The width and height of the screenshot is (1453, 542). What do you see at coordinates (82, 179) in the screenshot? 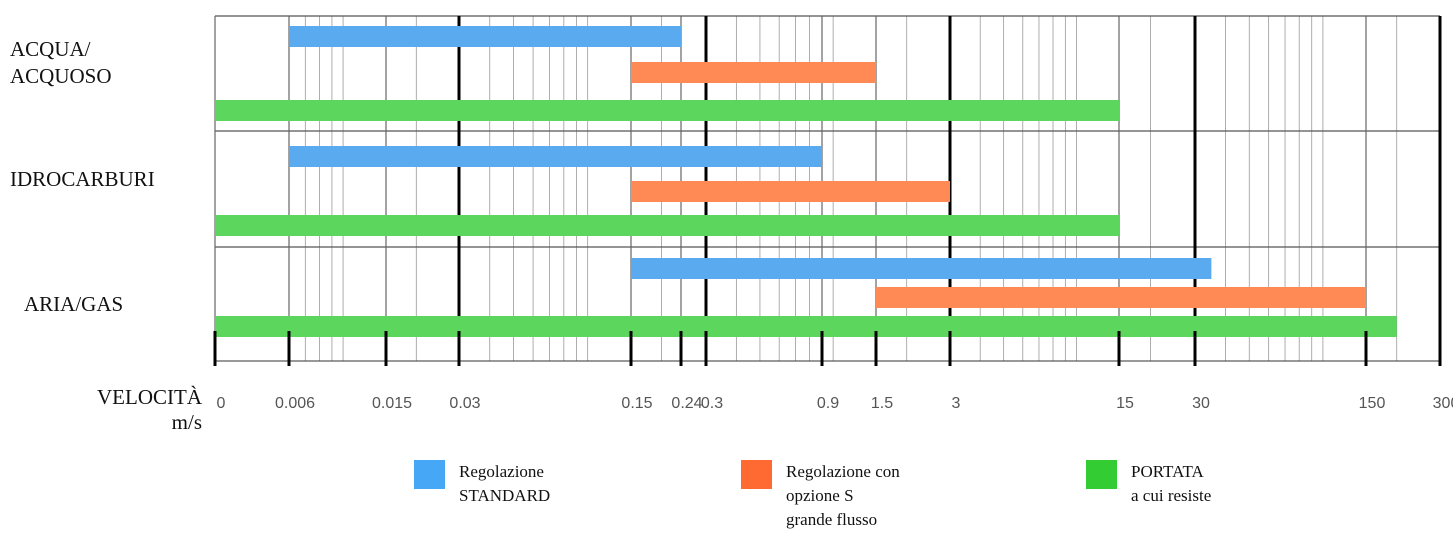
I see `category-label-idrocarburi: IDROCARBURI` at bounding box center [82, 179].